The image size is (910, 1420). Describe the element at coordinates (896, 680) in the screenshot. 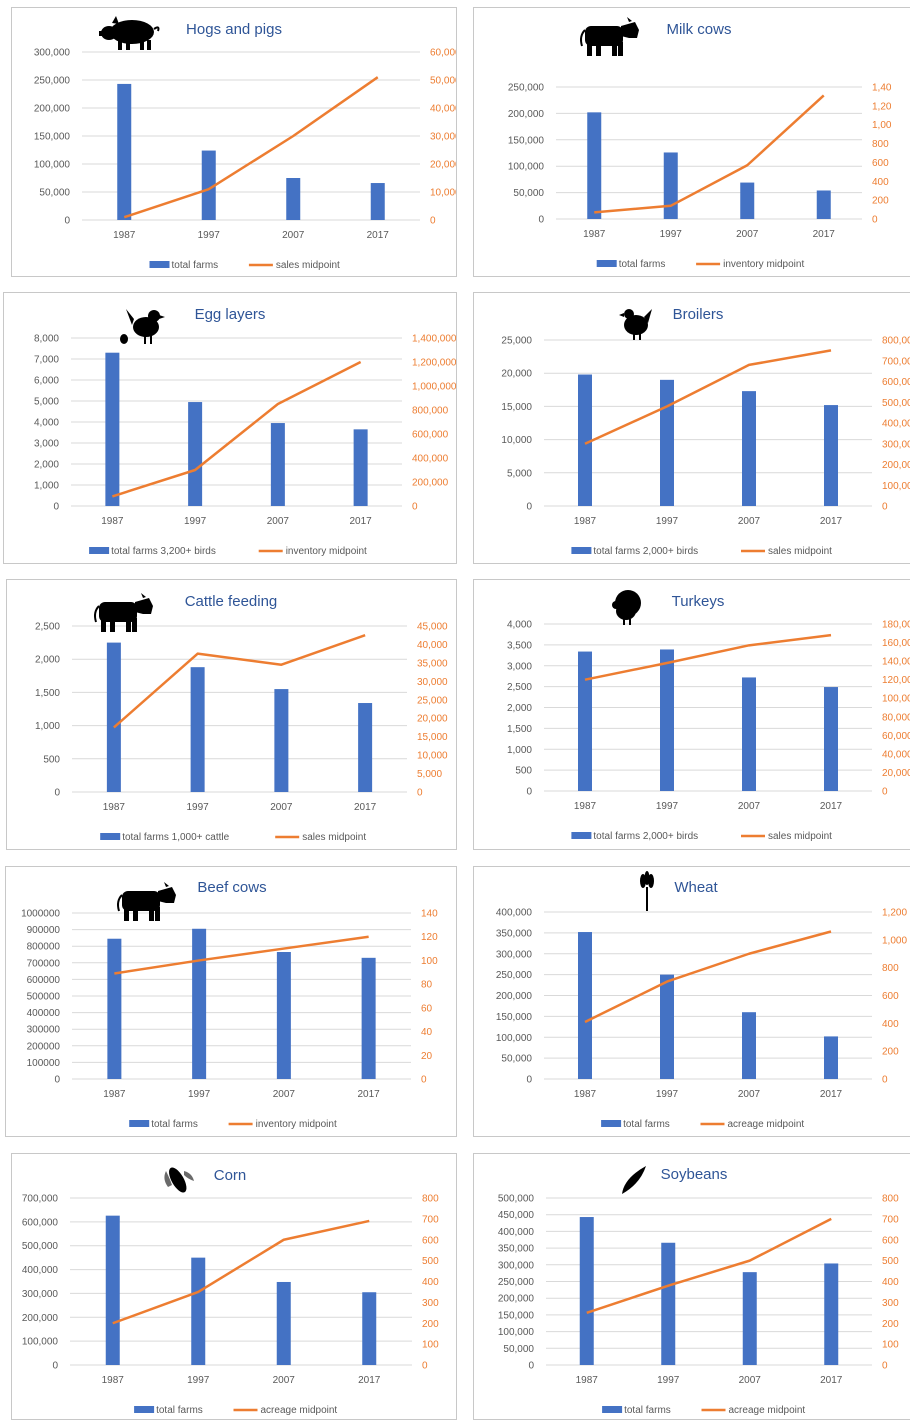

I see `right-axis-tick-label: 120,00` at that location.